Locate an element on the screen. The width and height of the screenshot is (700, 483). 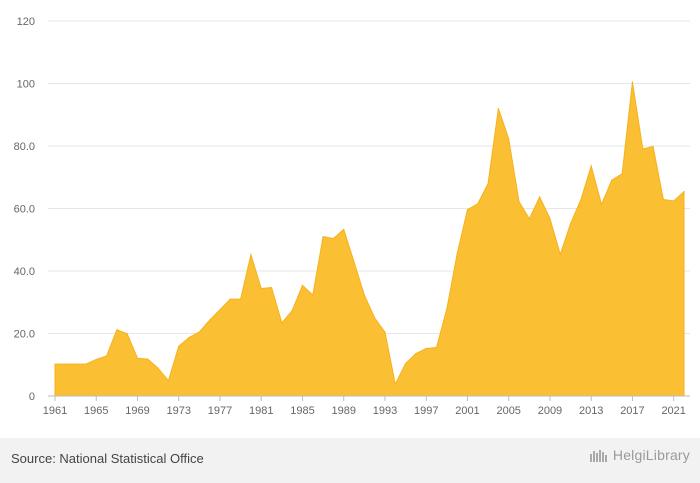
x-tick-label: 1989 is located at coordinates (343, 411).